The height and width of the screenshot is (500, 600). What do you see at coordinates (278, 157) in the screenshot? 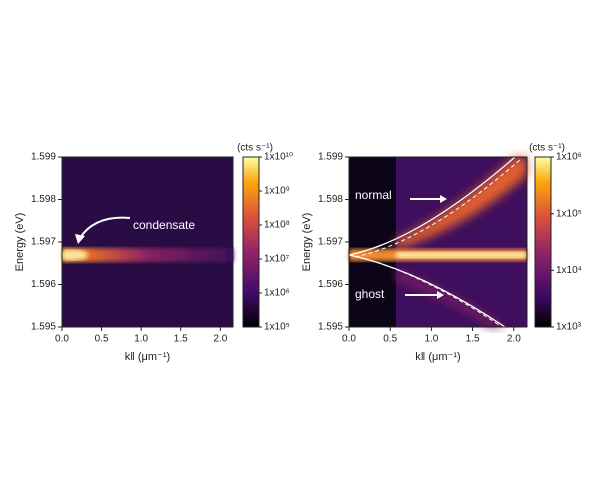
I see `colorbar-tick-label: 1x10¹⁰` at bounding box center [278, 157].